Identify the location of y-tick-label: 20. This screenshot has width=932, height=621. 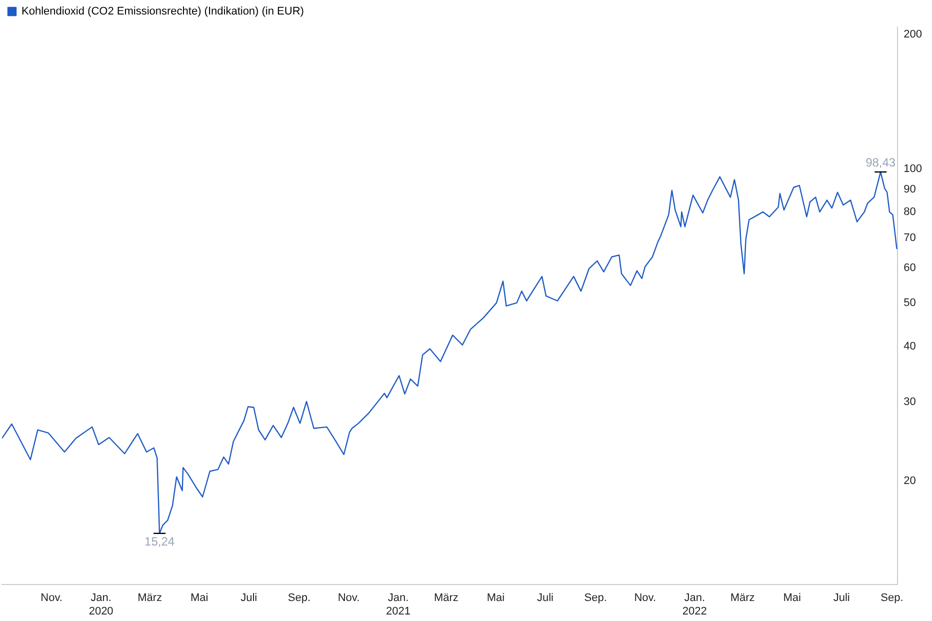
(910, 480).